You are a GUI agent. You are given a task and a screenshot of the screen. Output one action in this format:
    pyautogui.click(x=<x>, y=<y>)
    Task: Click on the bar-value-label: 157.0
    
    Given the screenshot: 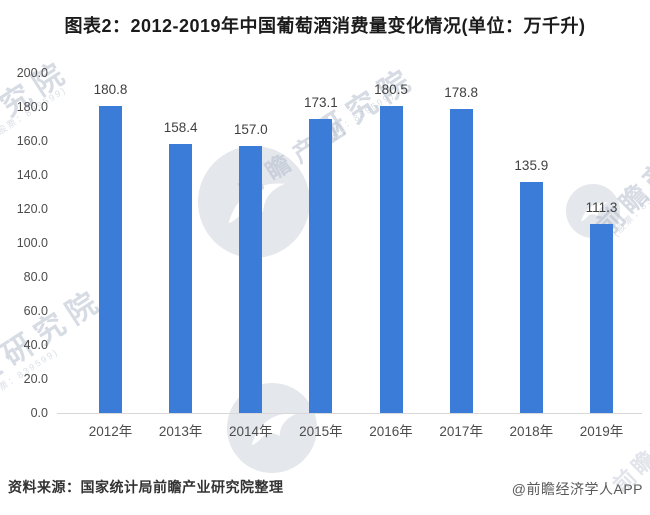 What is the action you would take?
    pyautogui.click(x=250, y=130)
    